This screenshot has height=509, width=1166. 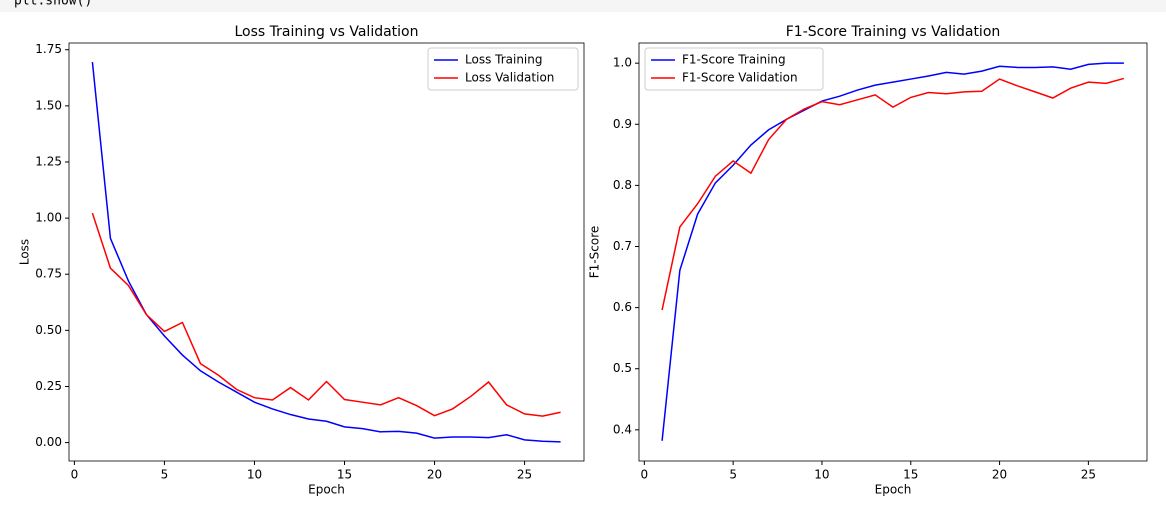 What do you see at coordinates (622, 246) in the screenshot?
I see `y-tick-label: 0.7` at bounding box center [622, 246].